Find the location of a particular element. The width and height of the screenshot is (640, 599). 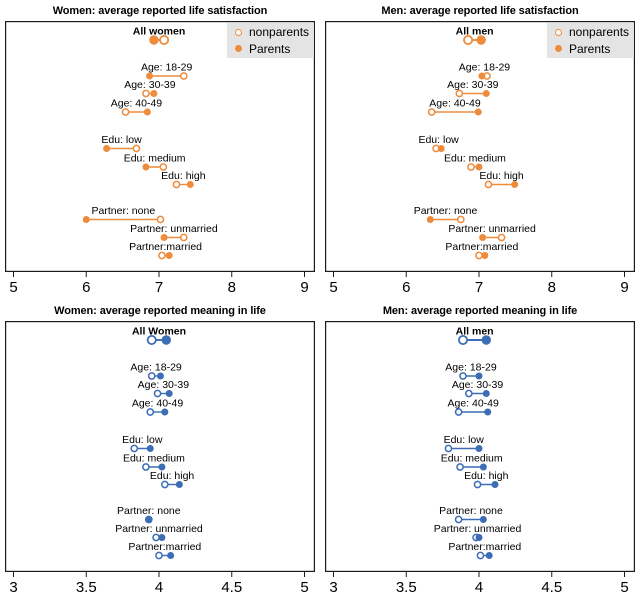

axis-tick-label: 4.5 is located at coordinates (551, 587).